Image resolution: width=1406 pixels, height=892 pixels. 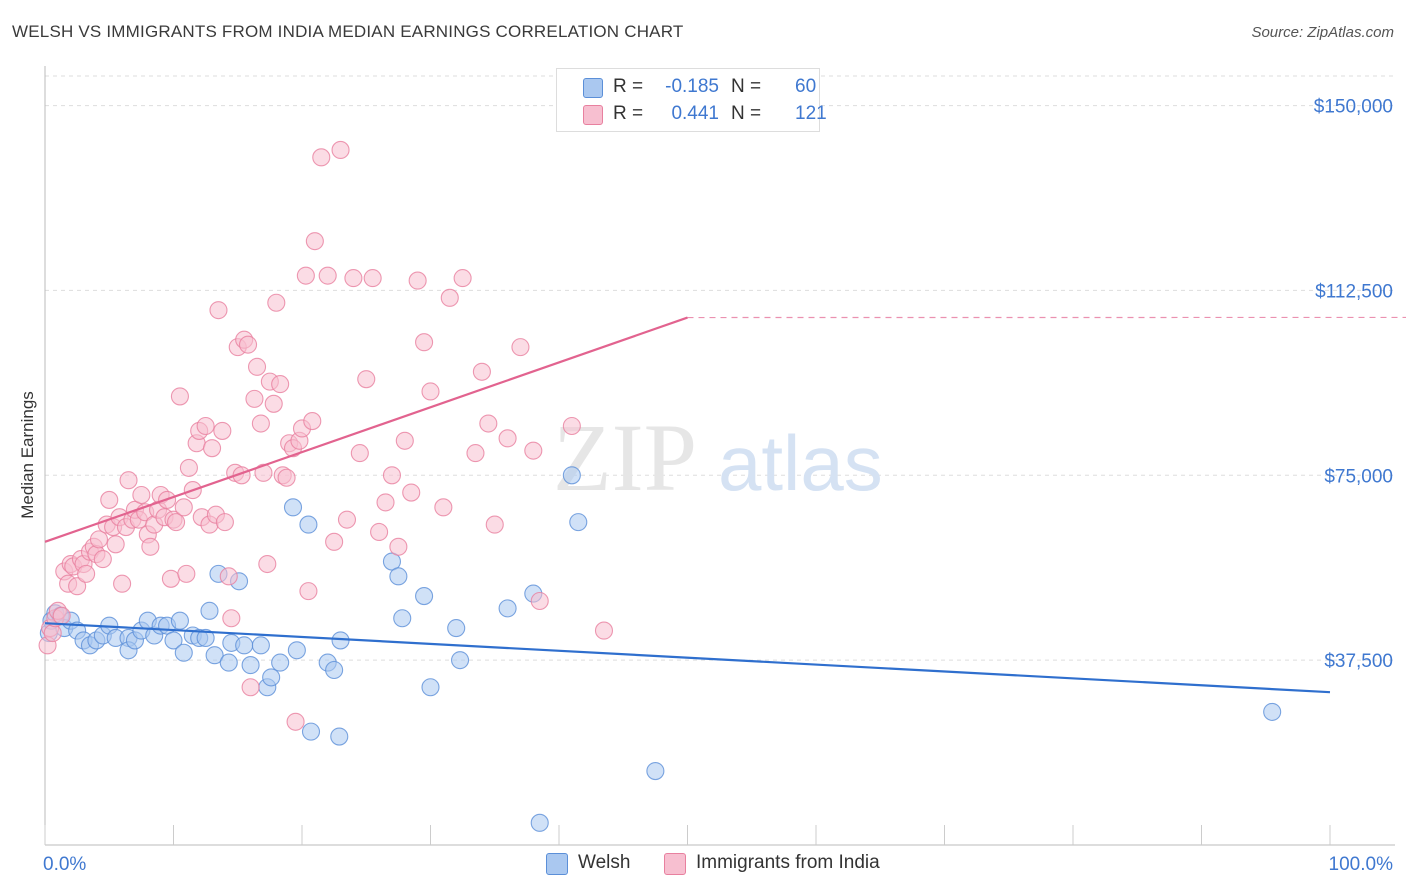 What do you see at coordinates (1358, 476) in the screenshot?
I see `y-tick-label: $75,000` at bounding box center [1358, 476].